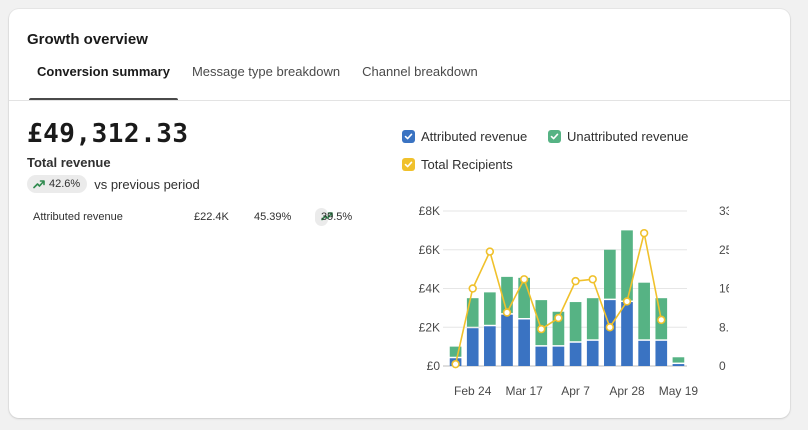  Describe the element at coordinates (429, 211) in the screenshot. I see `y-left-tick-label: £8K` at that location.